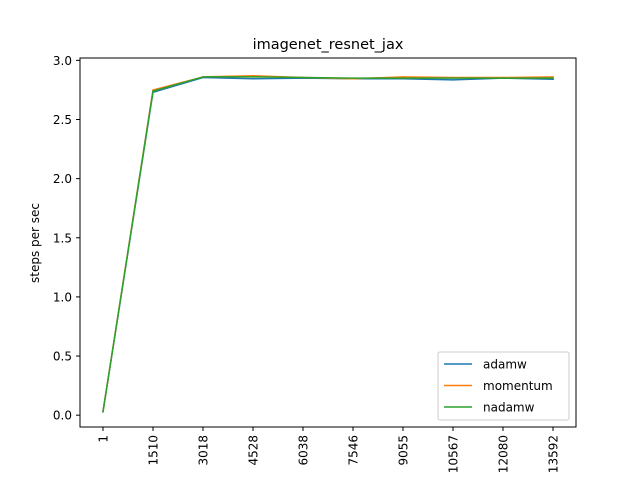  What do you see at coordinates (62, 297) in the screenshot?
I see `y-tick-label: 1.0` at bounding box center [62, 297].